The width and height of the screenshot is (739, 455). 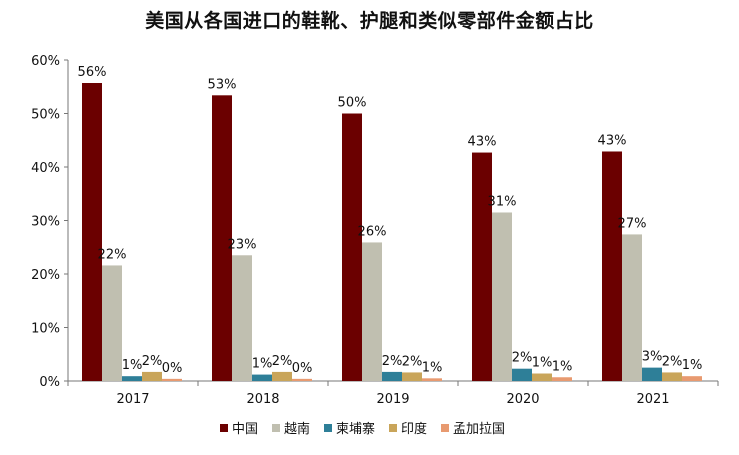 I want to click on legend-label: 柬埔寨, so click(x=355, y=429).